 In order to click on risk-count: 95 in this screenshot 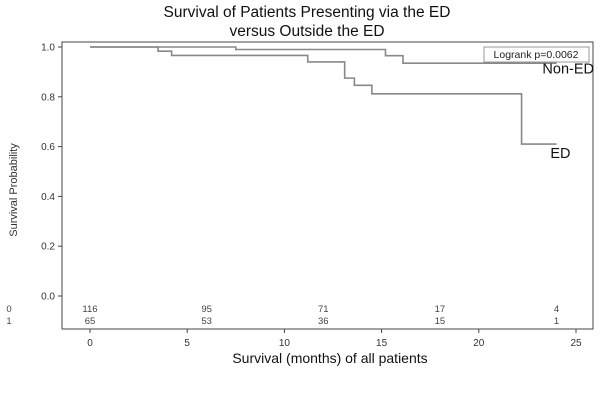, I will do `click(206, 309)`.